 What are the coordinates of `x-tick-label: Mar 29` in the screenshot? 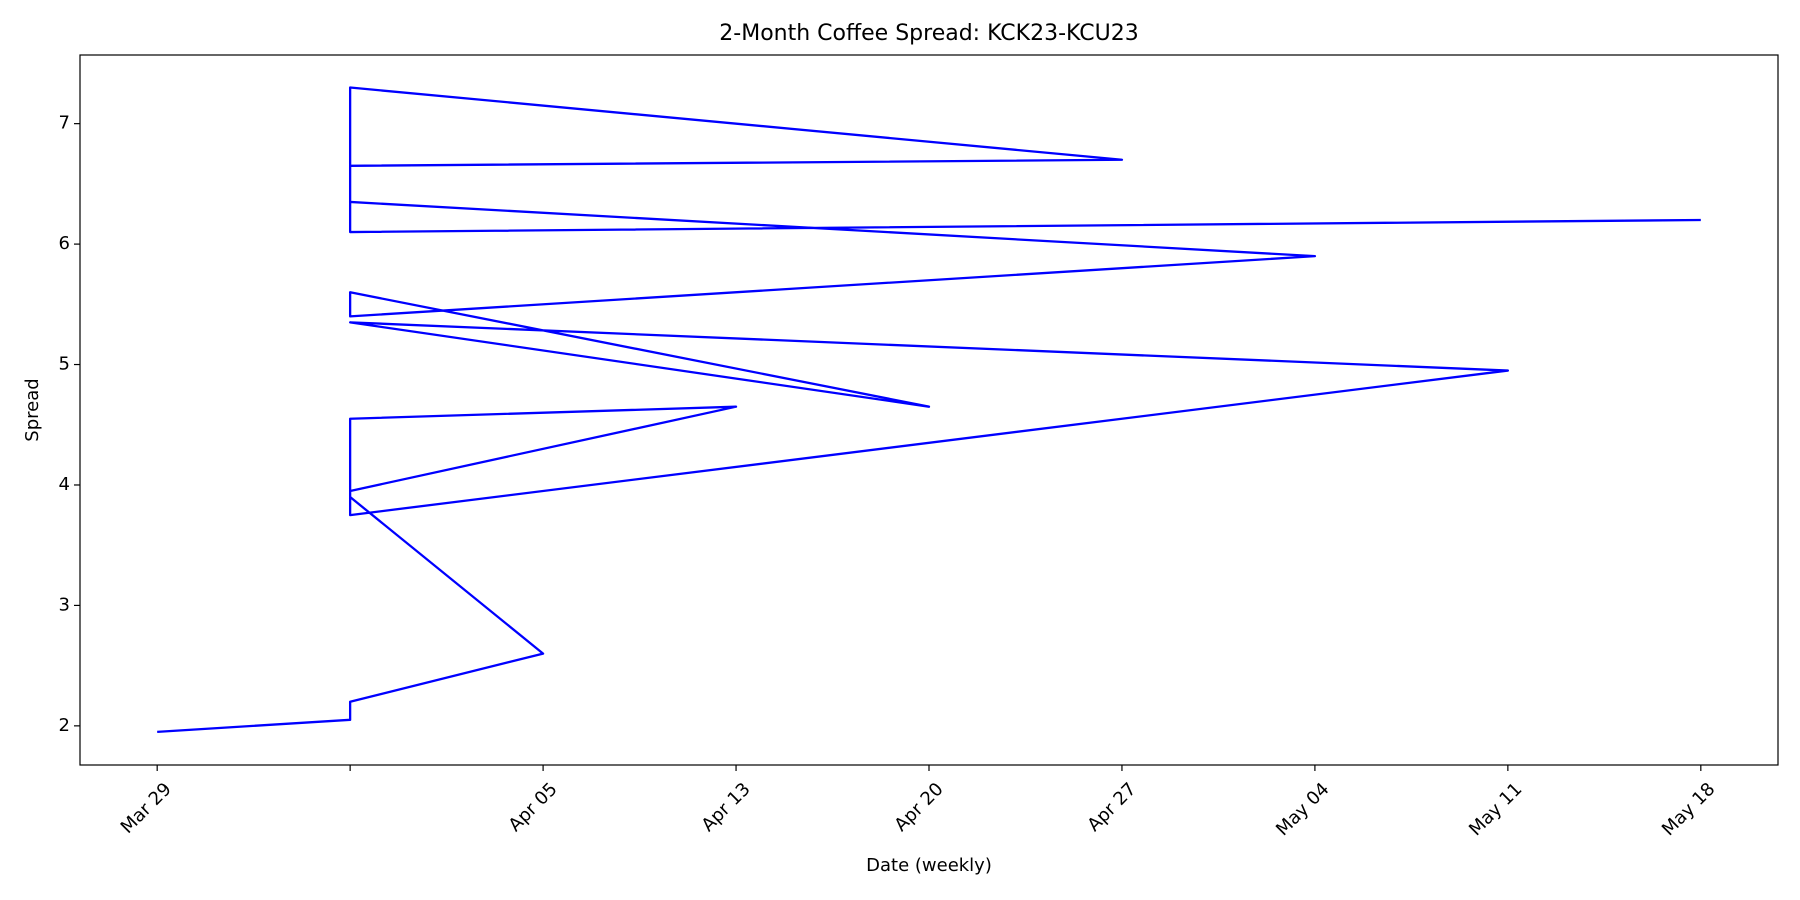 It's located at (146, 808).